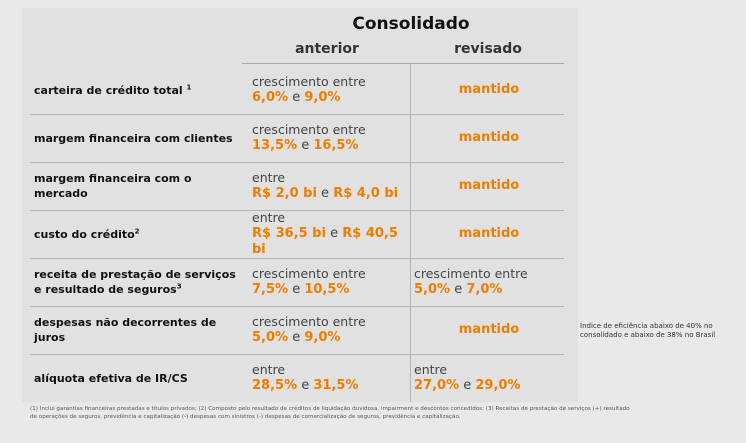  Describe the element at coordinates (411, 24) in the screenshot. I see `table-title: Consolidado` at that location.